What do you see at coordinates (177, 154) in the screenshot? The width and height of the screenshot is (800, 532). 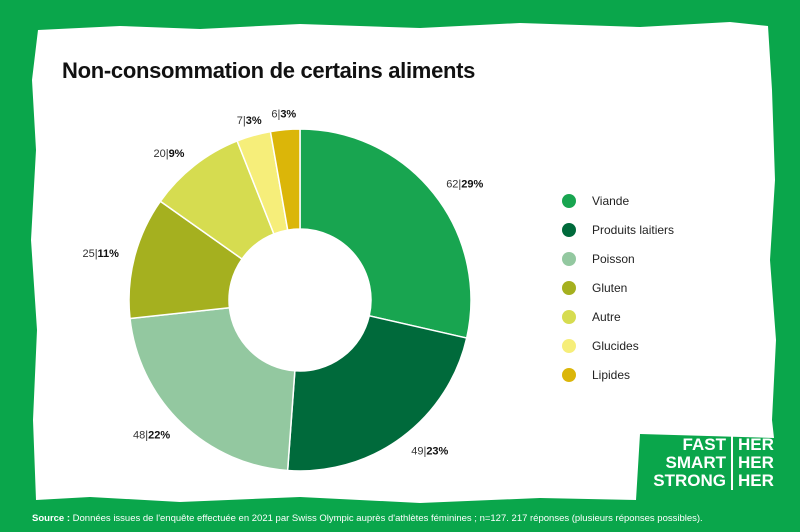 I see `slice-percent: 9%` at bounding box center [177, 154].